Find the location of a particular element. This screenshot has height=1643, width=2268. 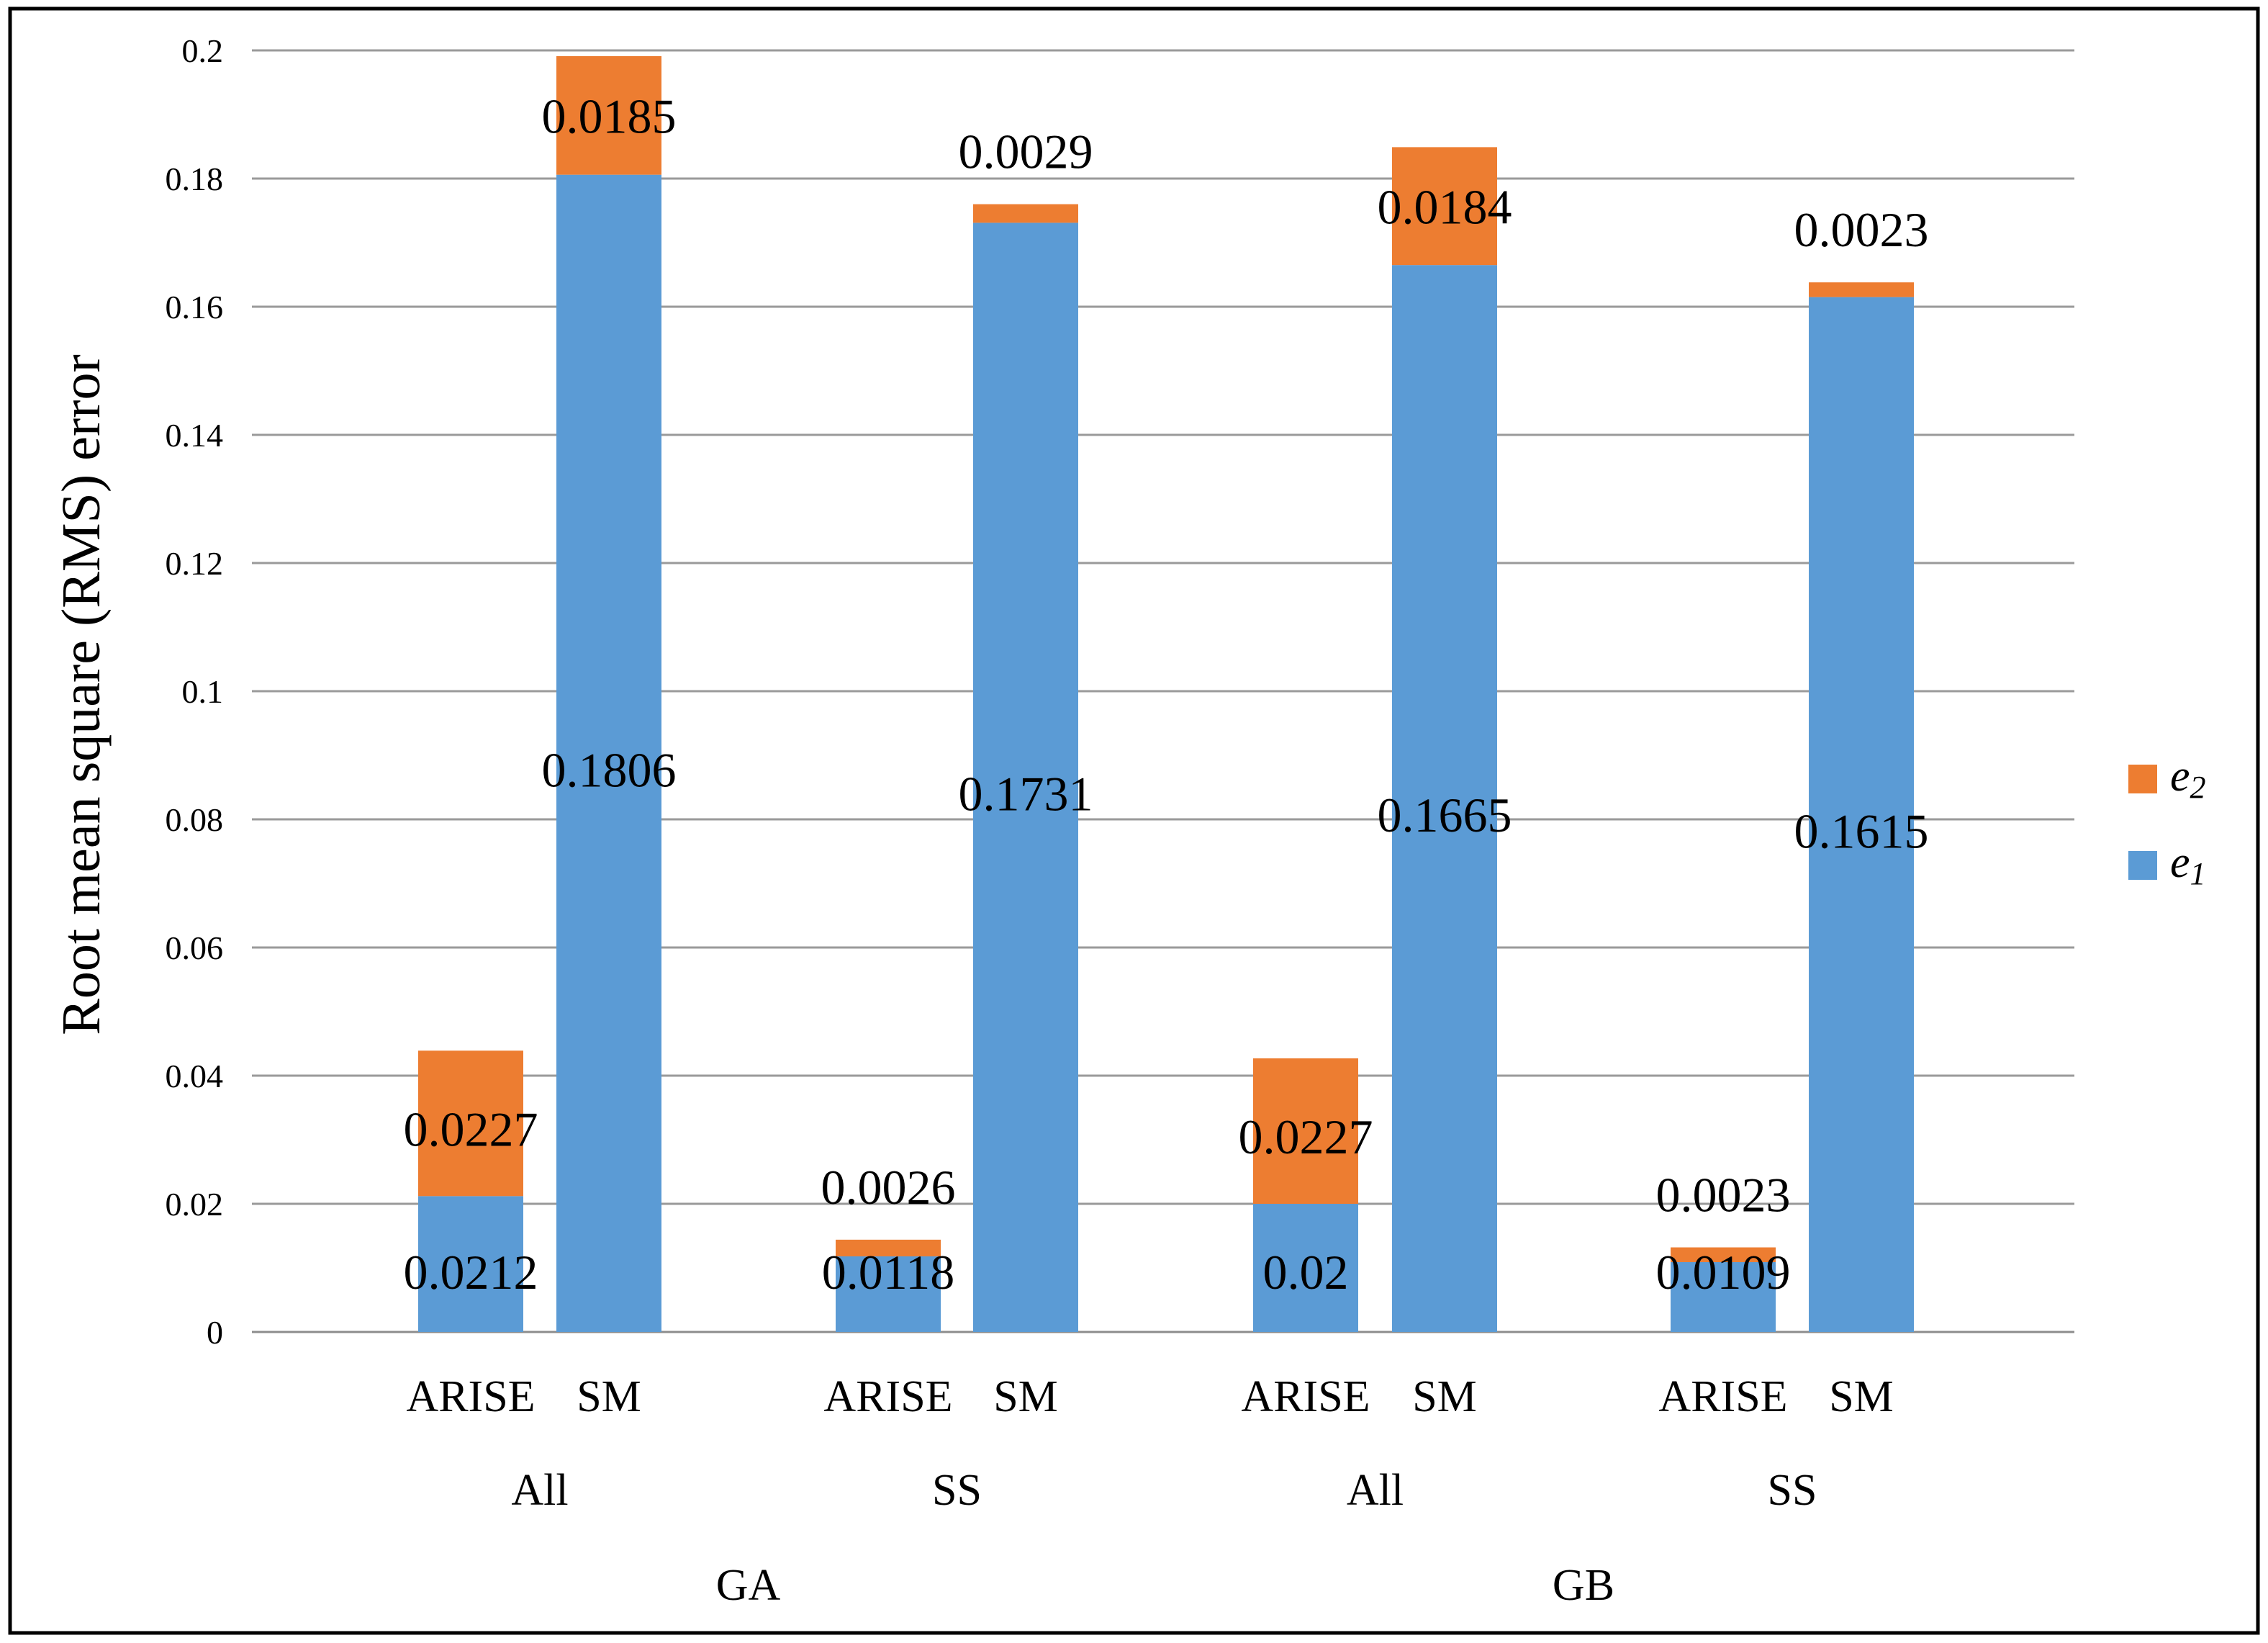

y-axis-ticks: 0 0.02 0.04 0.06 0.08 0.1 0.12 0.14 0.16 0.18 0.2 is located at coordinates (195, 691).